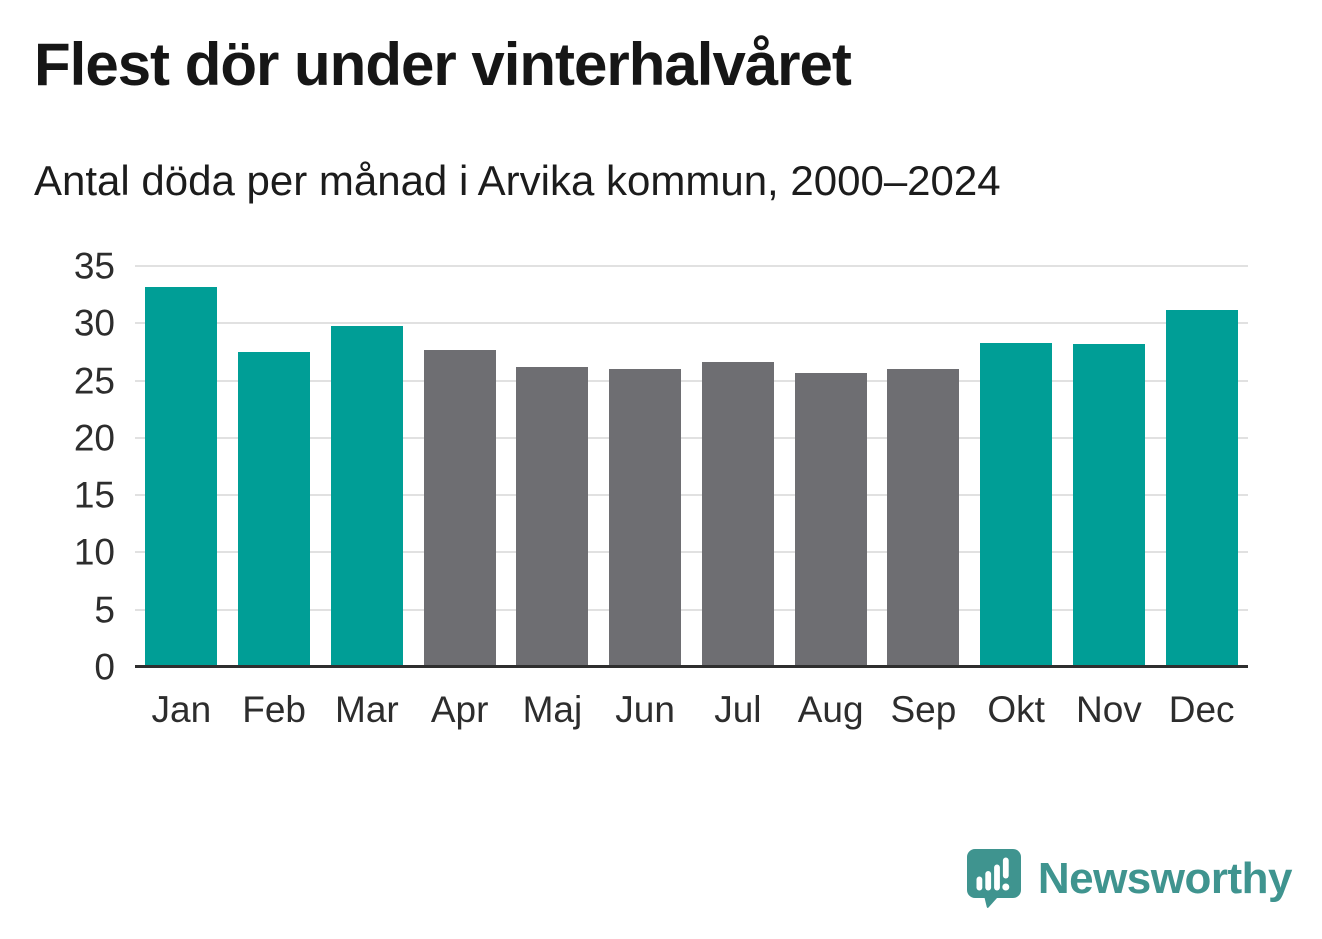  What do you see at coordinates (830, 709) in the screenshot?
I see `x-tick-label-aug: Aug` at bounding box center [830, 709].